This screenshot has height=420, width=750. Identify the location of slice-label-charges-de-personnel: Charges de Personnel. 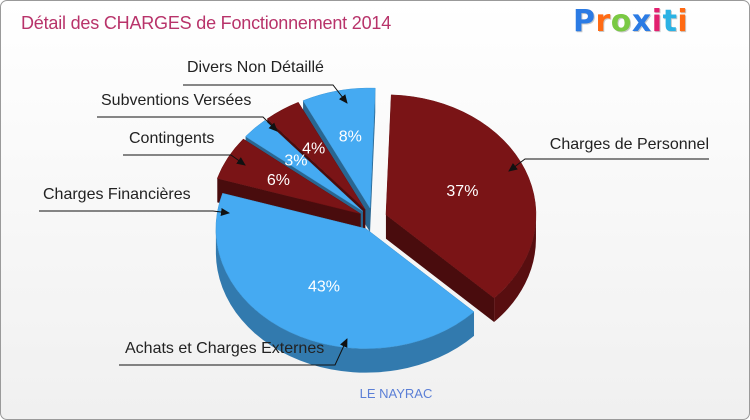
(629, 144).